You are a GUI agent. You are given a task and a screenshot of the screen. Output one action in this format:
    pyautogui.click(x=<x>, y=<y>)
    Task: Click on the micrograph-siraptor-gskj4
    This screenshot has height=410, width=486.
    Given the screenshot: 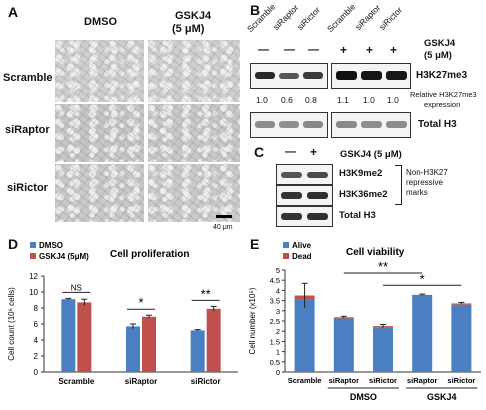 What is the action you would take?
    pyautogui.click(x=194, y=133)
    